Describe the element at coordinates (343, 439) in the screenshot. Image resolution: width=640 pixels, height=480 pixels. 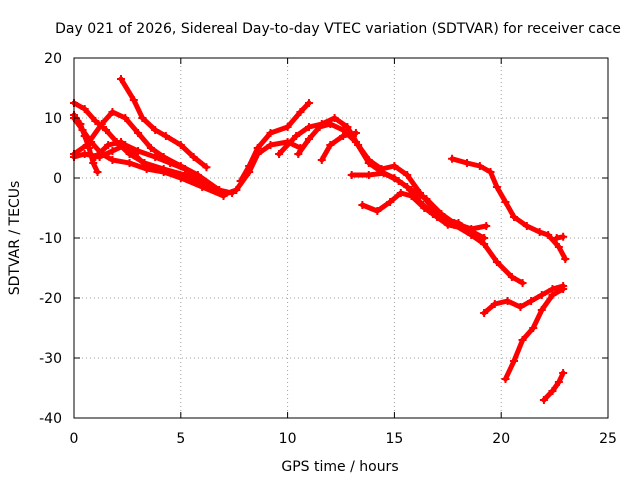
I see `x-tick-labels: 0 5 10 15 20 25` at that location.